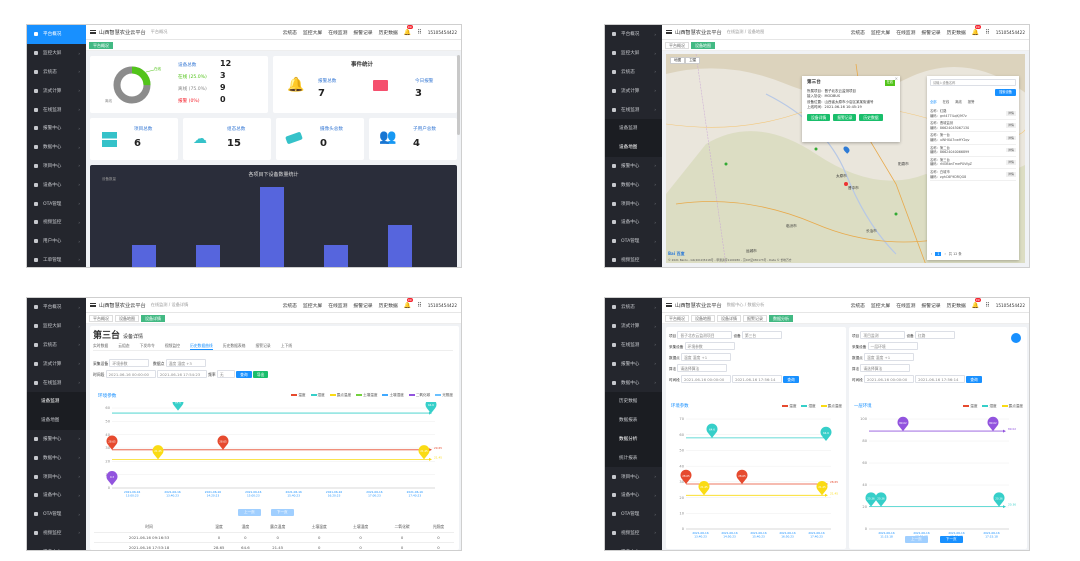 This screenshot has width=1080, height=561. What do you see at coordinates (633, 420) in the screenshot?
I see `sidebar-item: 数据报表` at bounding box center [633, 420].